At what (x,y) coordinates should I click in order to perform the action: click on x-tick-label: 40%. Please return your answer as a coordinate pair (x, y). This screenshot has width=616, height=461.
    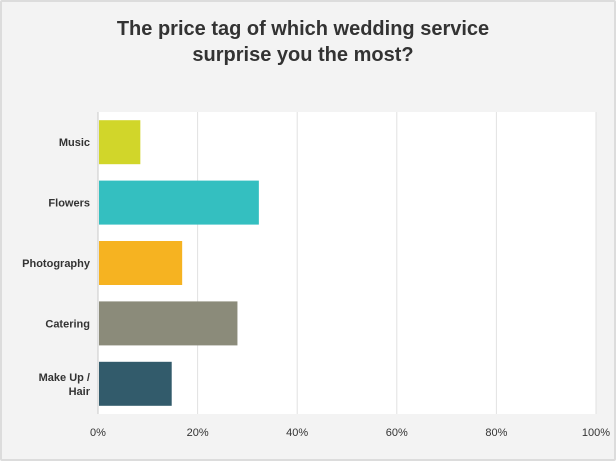
    Looking at the image, I should click on (297, 433).